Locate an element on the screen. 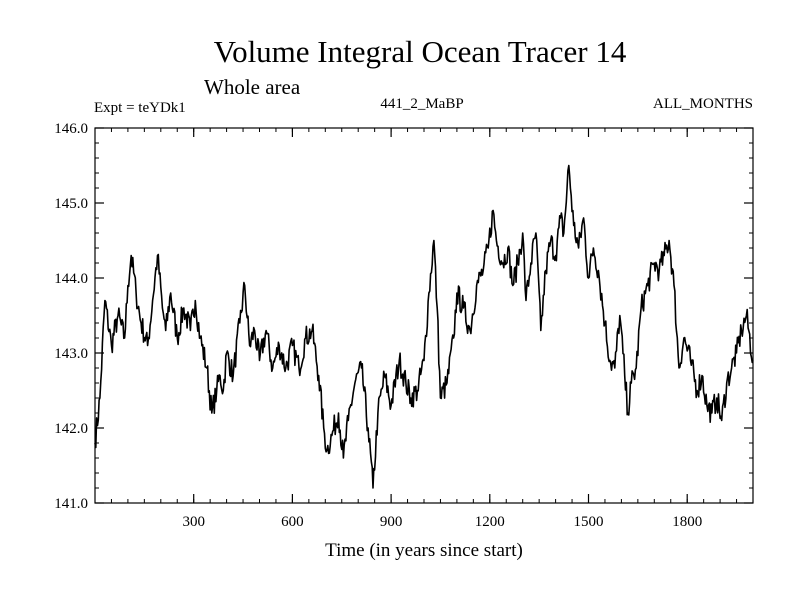  chart-title: Volume Integral Ocean Tracer 14 is located at coordinates (420, 51).